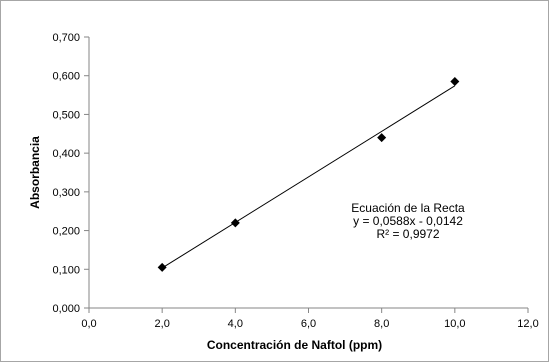 This screenshot has width=549, height=362. Describe the element at coordinates (66, 154) in the screenshot. I see `y-tick-label: 0,400` at that location.